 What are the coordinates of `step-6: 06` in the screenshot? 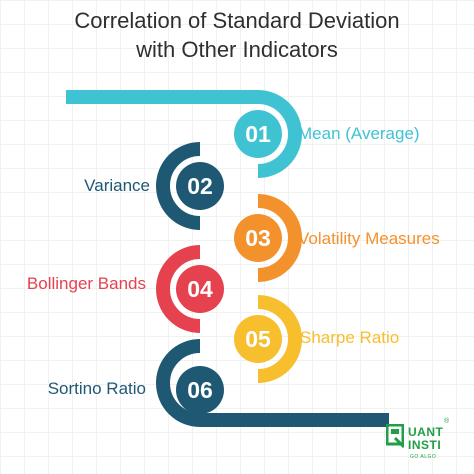 It's located at (190, 383).